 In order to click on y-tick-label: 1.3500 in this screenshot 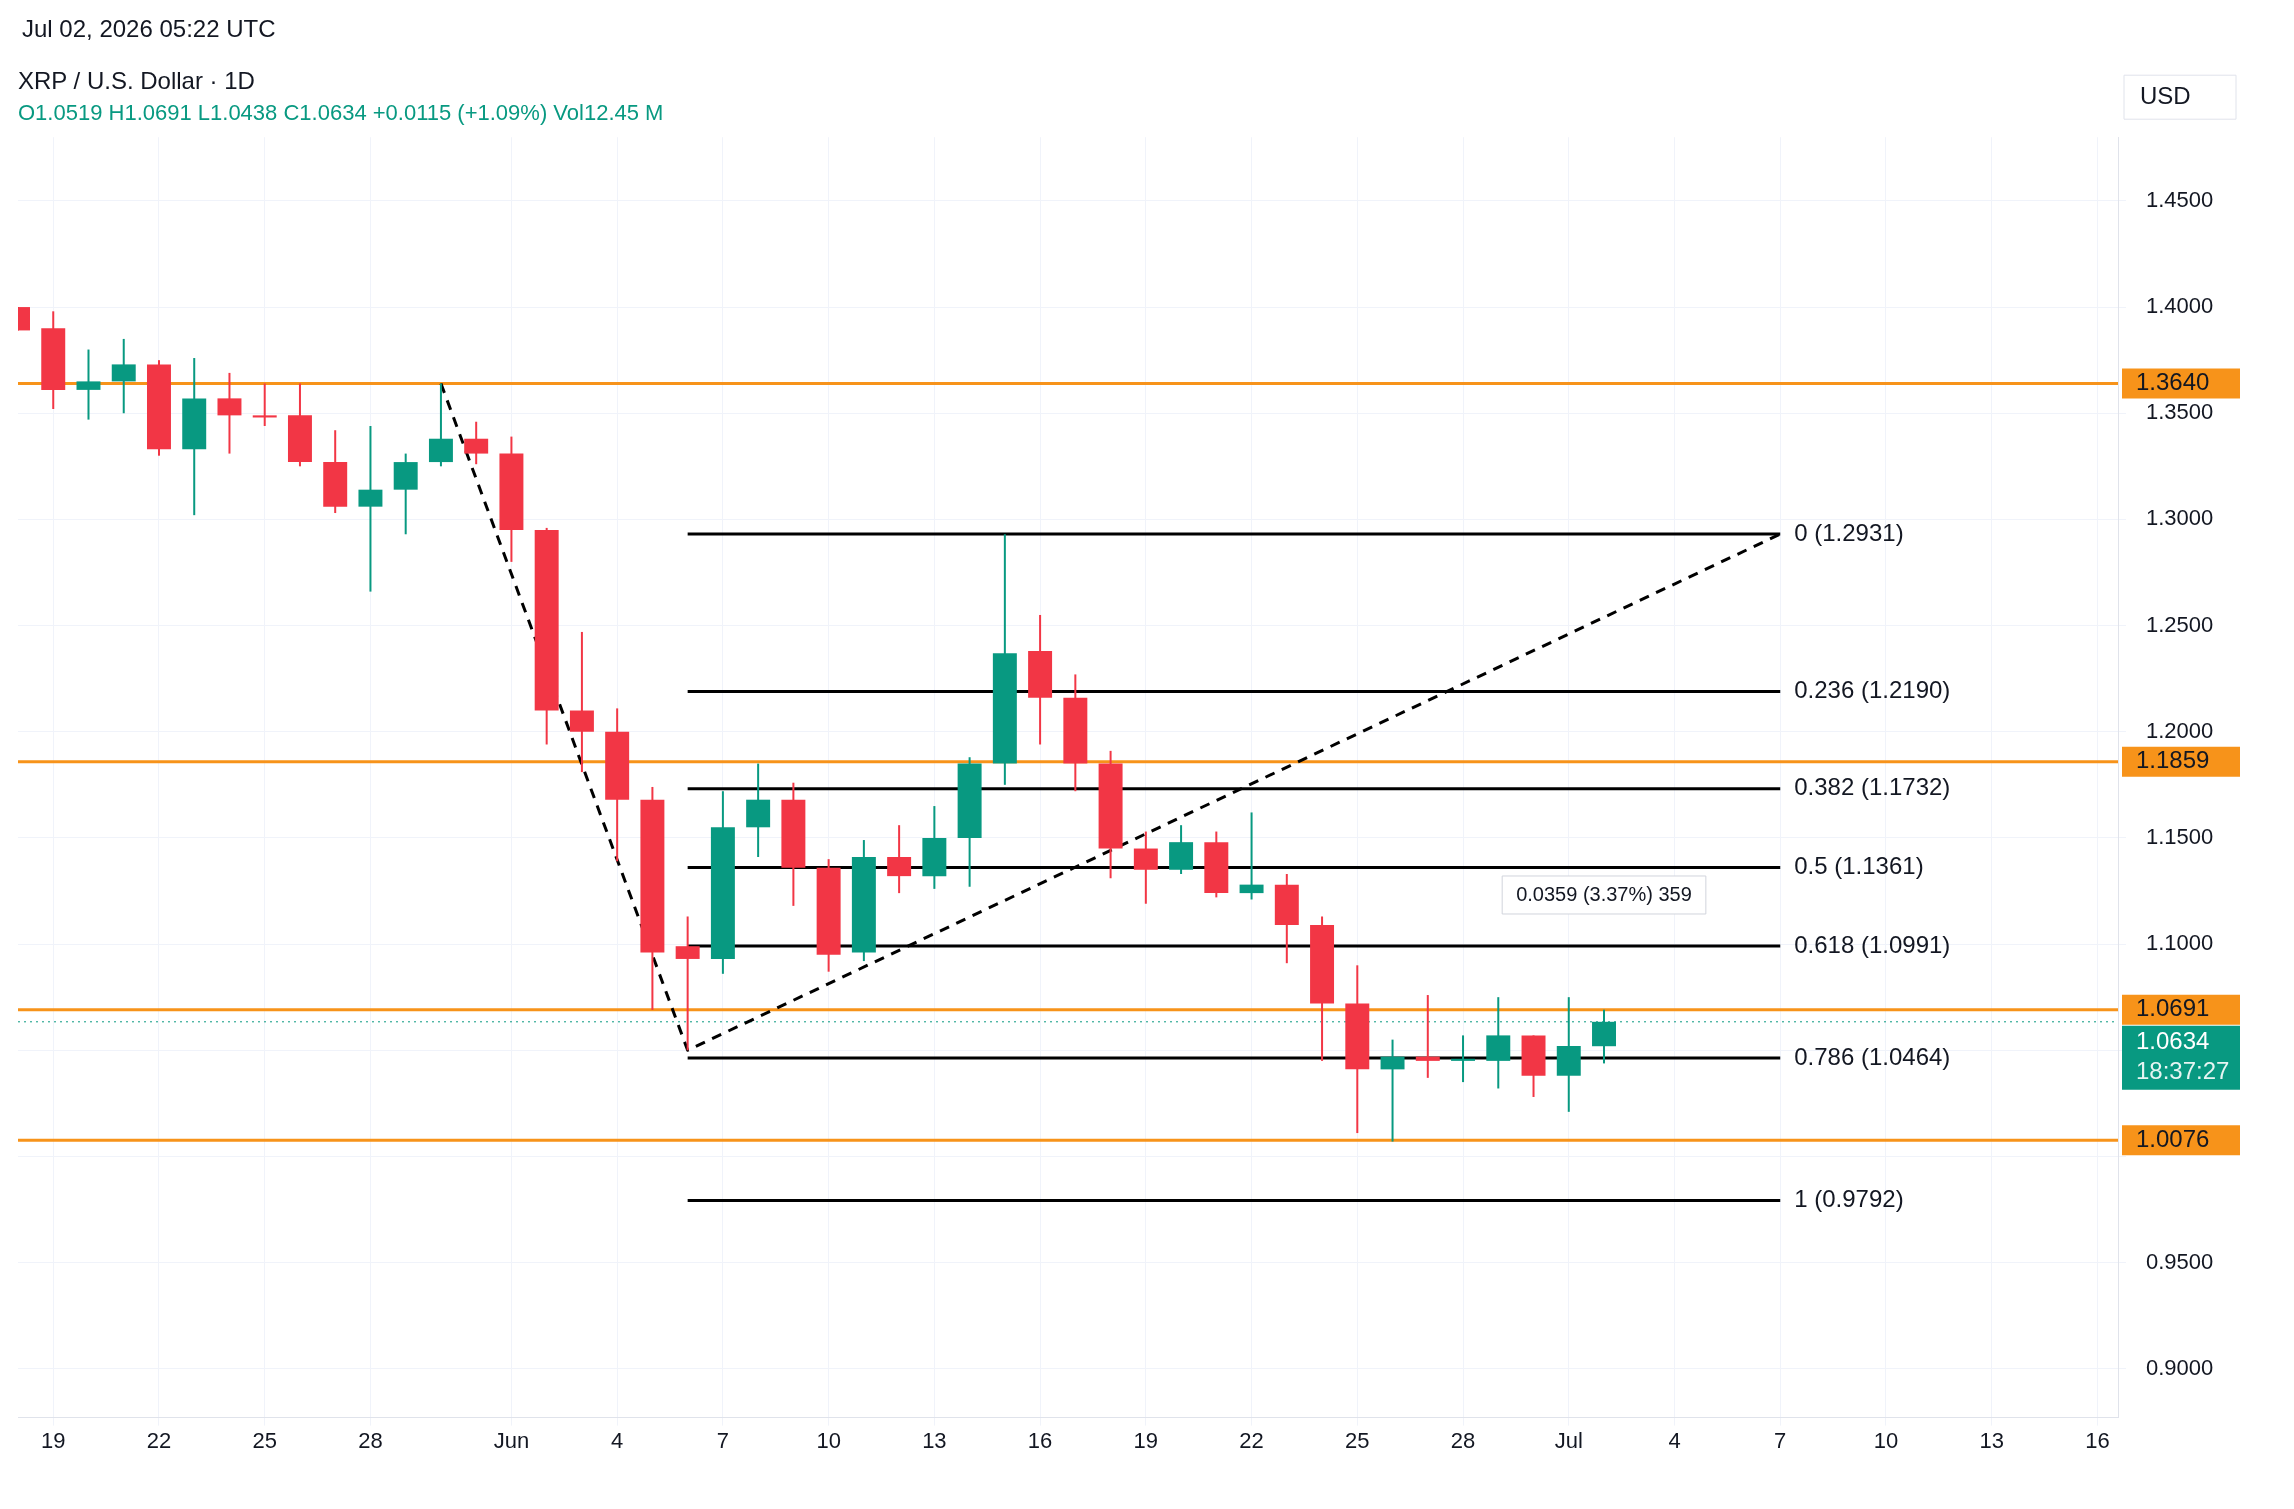, I will do `click(2180, 412)`.